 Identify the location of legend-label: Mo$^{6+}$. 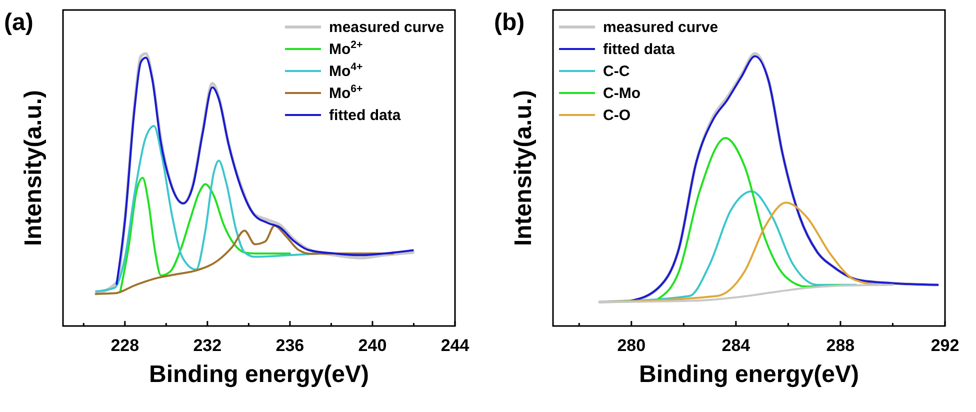
(346, 92).